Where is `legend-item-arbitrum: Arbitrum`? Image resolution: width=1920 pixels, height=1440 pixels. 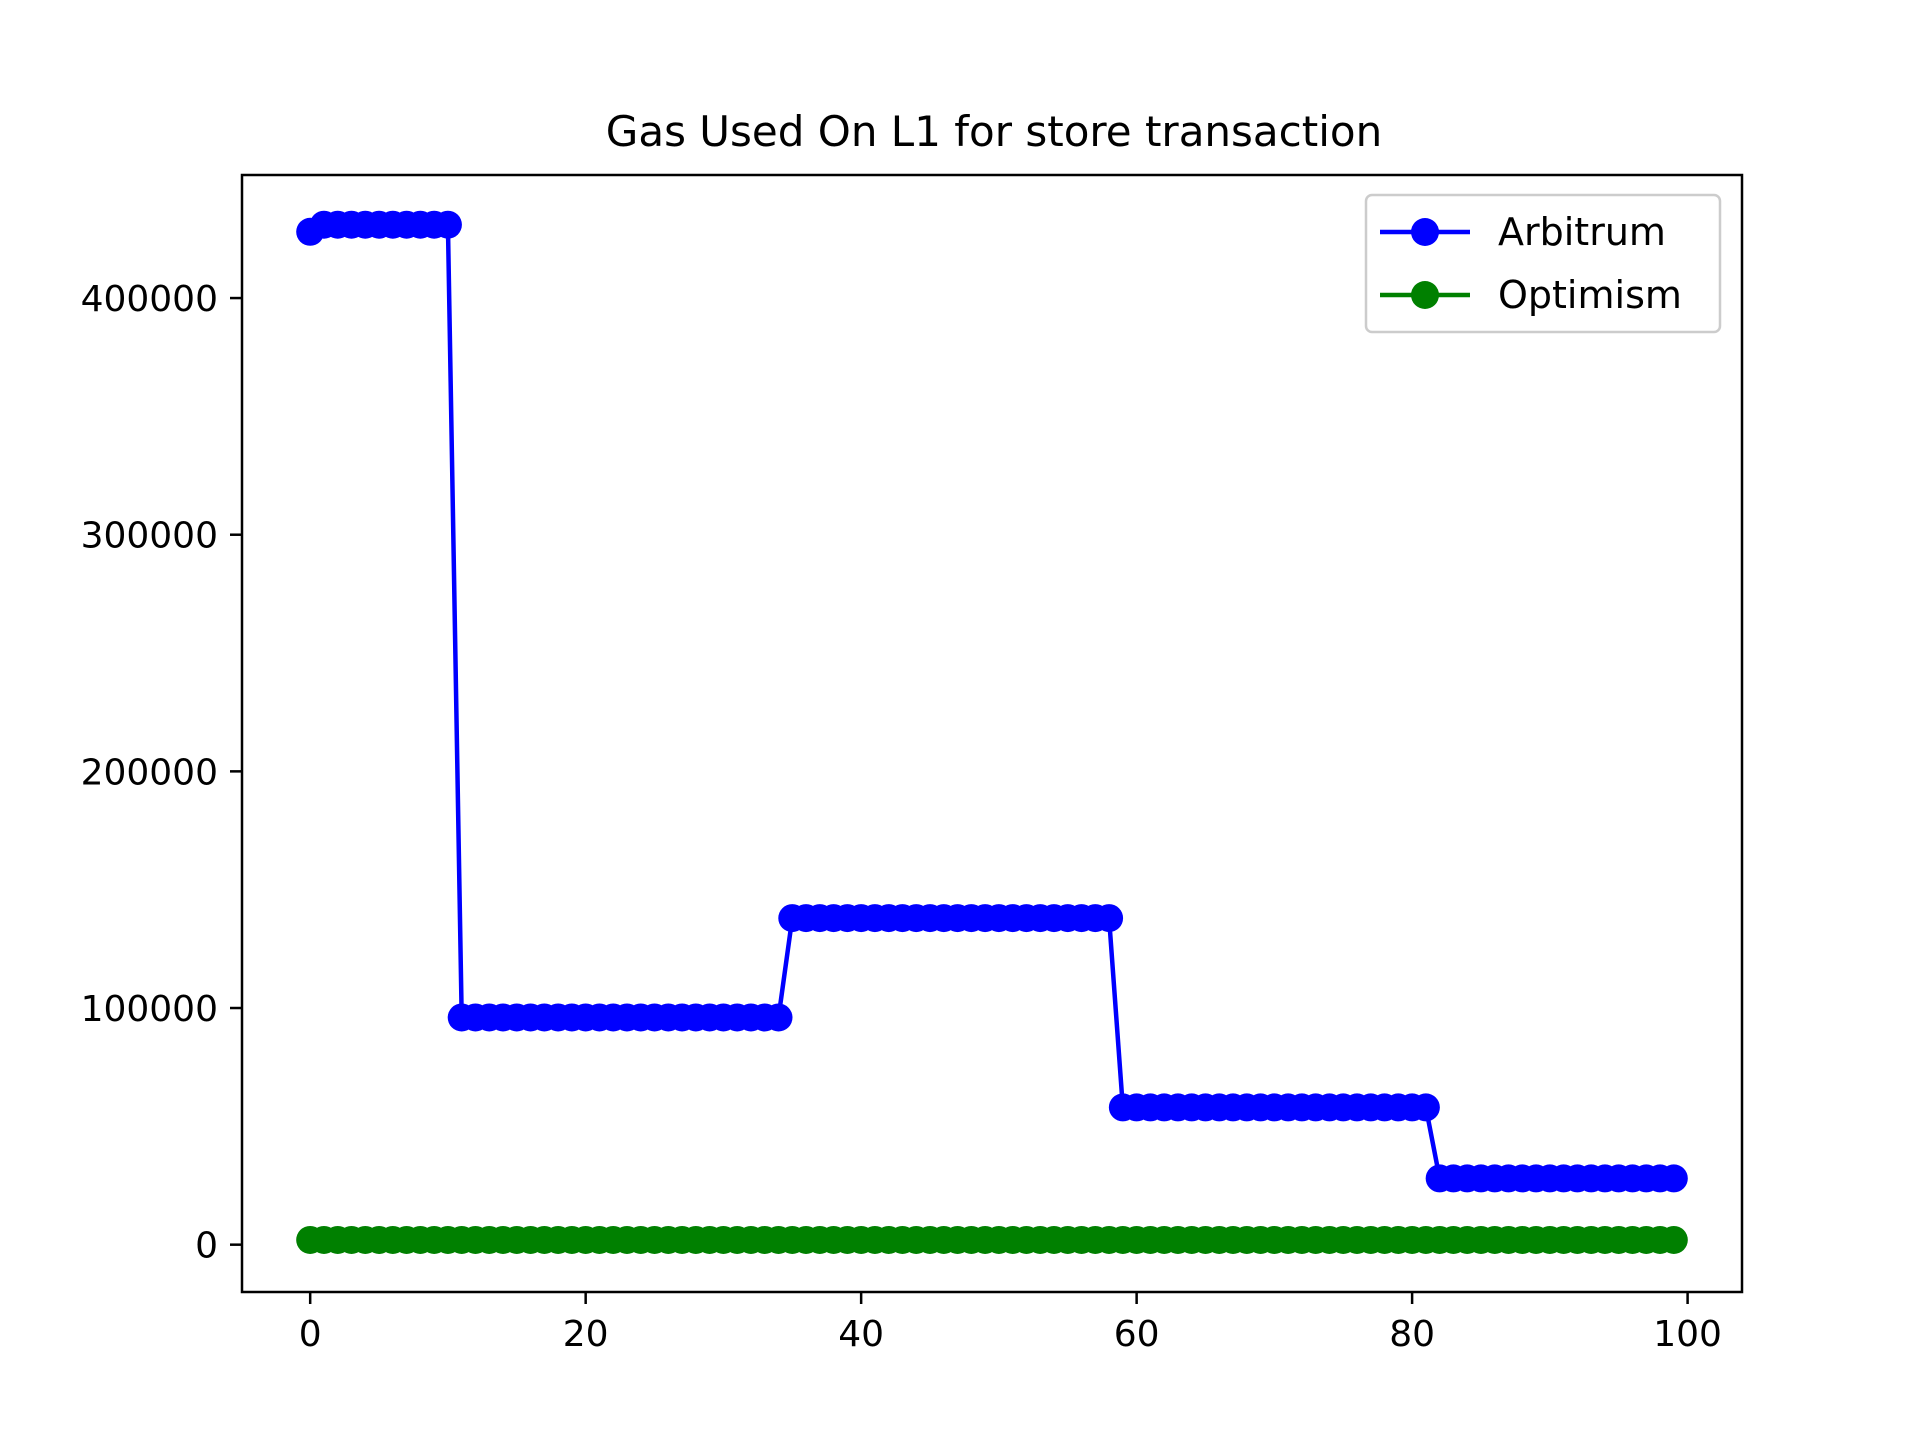 legend-item-arbitrum: Arbitrum is located at coordinates (1523, 232).